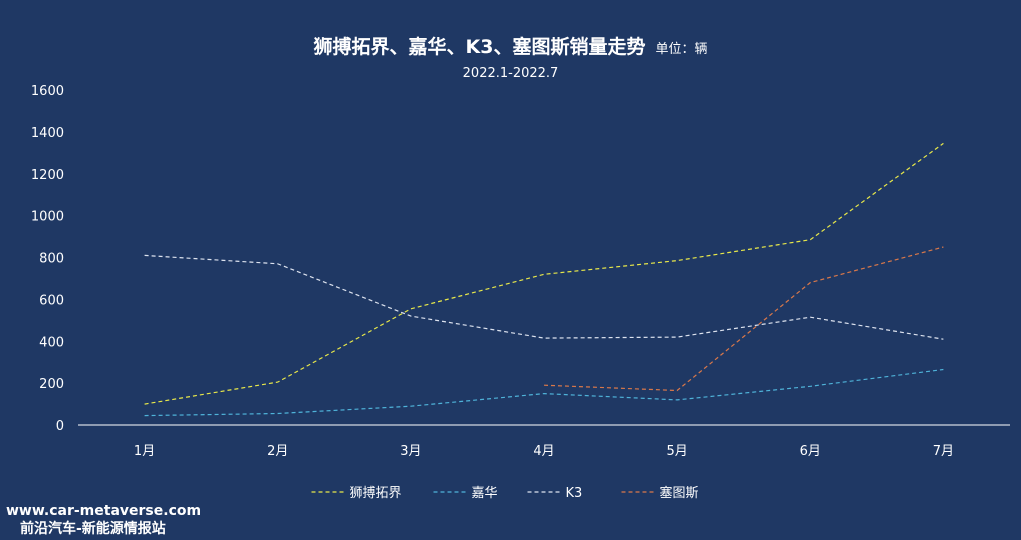 The image size is (1021, 540). I want to click on legend: 狮搏拓界 嘉华 K3 塞图斯, so click(505, 493).